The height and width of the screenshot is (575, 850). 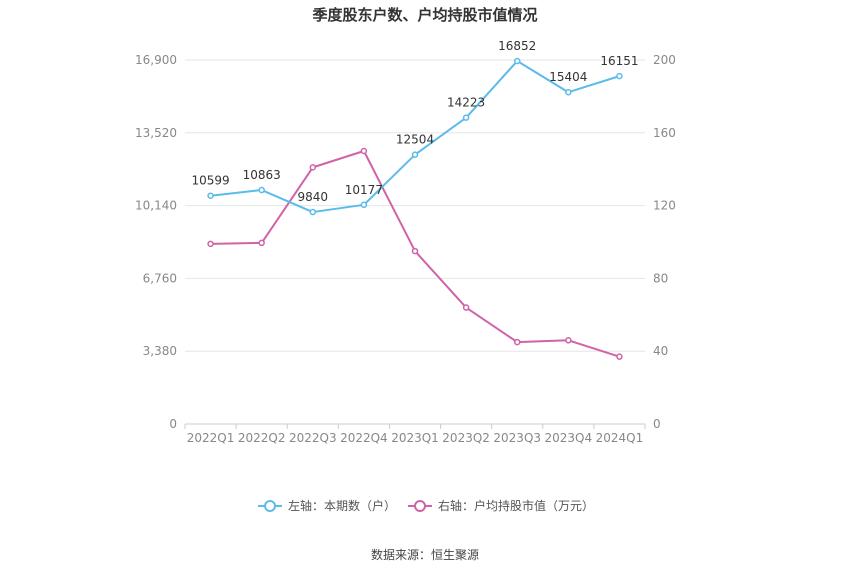 What do you see at coordinates (173, 424) in the screenshot?
I see `left-tick-label: 0` at bounding box center [173, 424].